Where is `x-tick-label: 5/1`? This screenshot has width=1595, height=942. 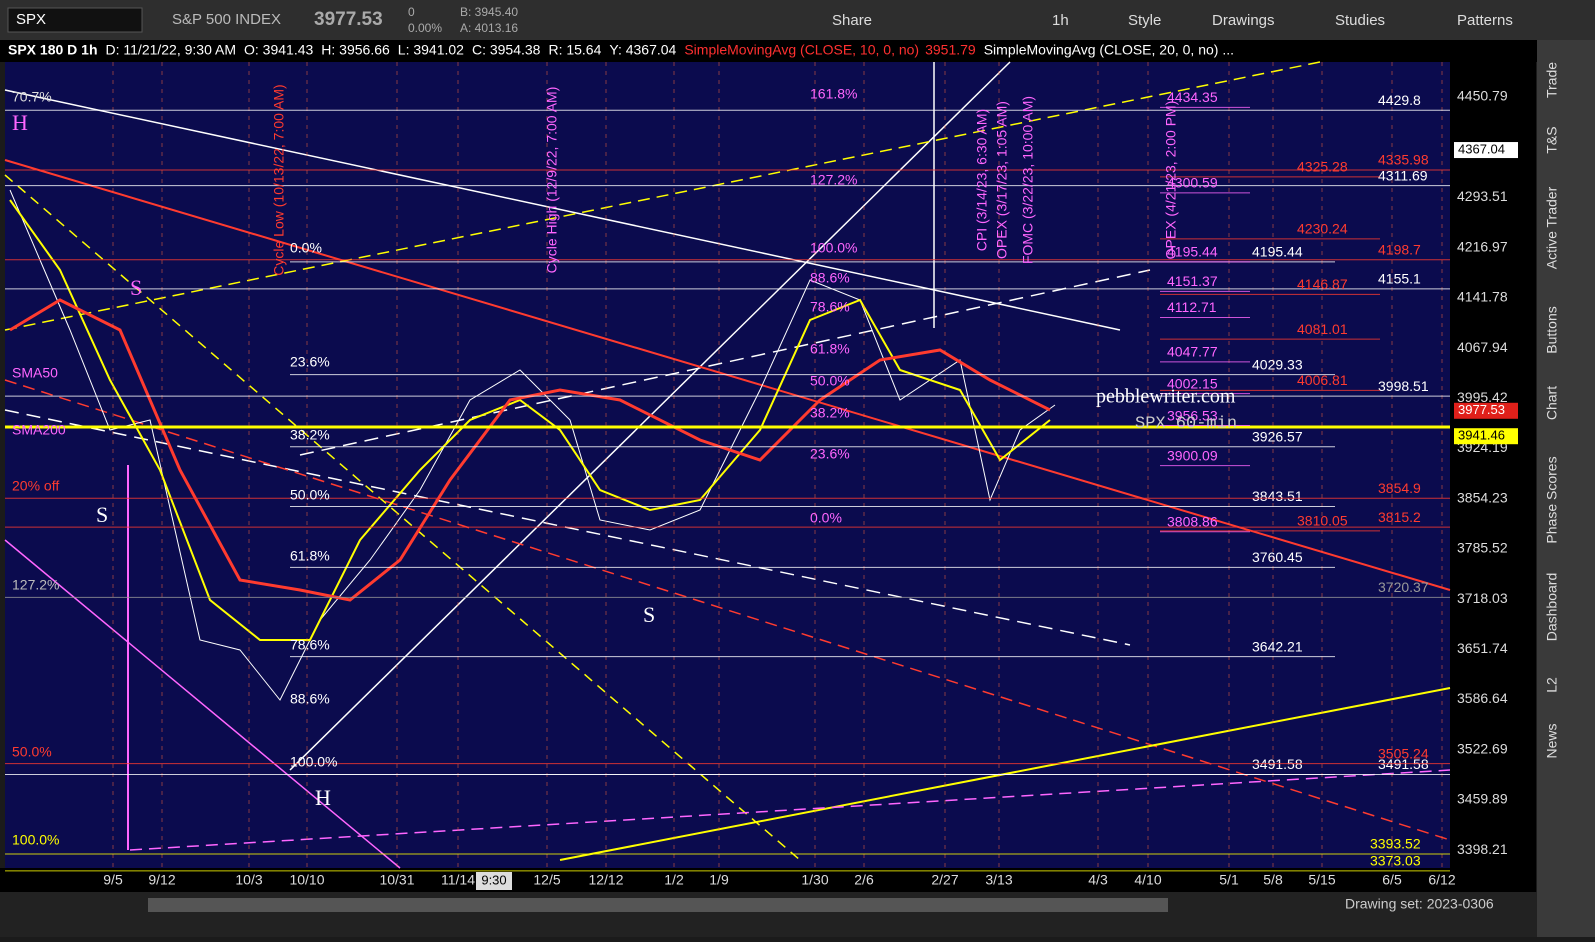
x-tick-label: 5/1 is located at coordinates (1229, 880).